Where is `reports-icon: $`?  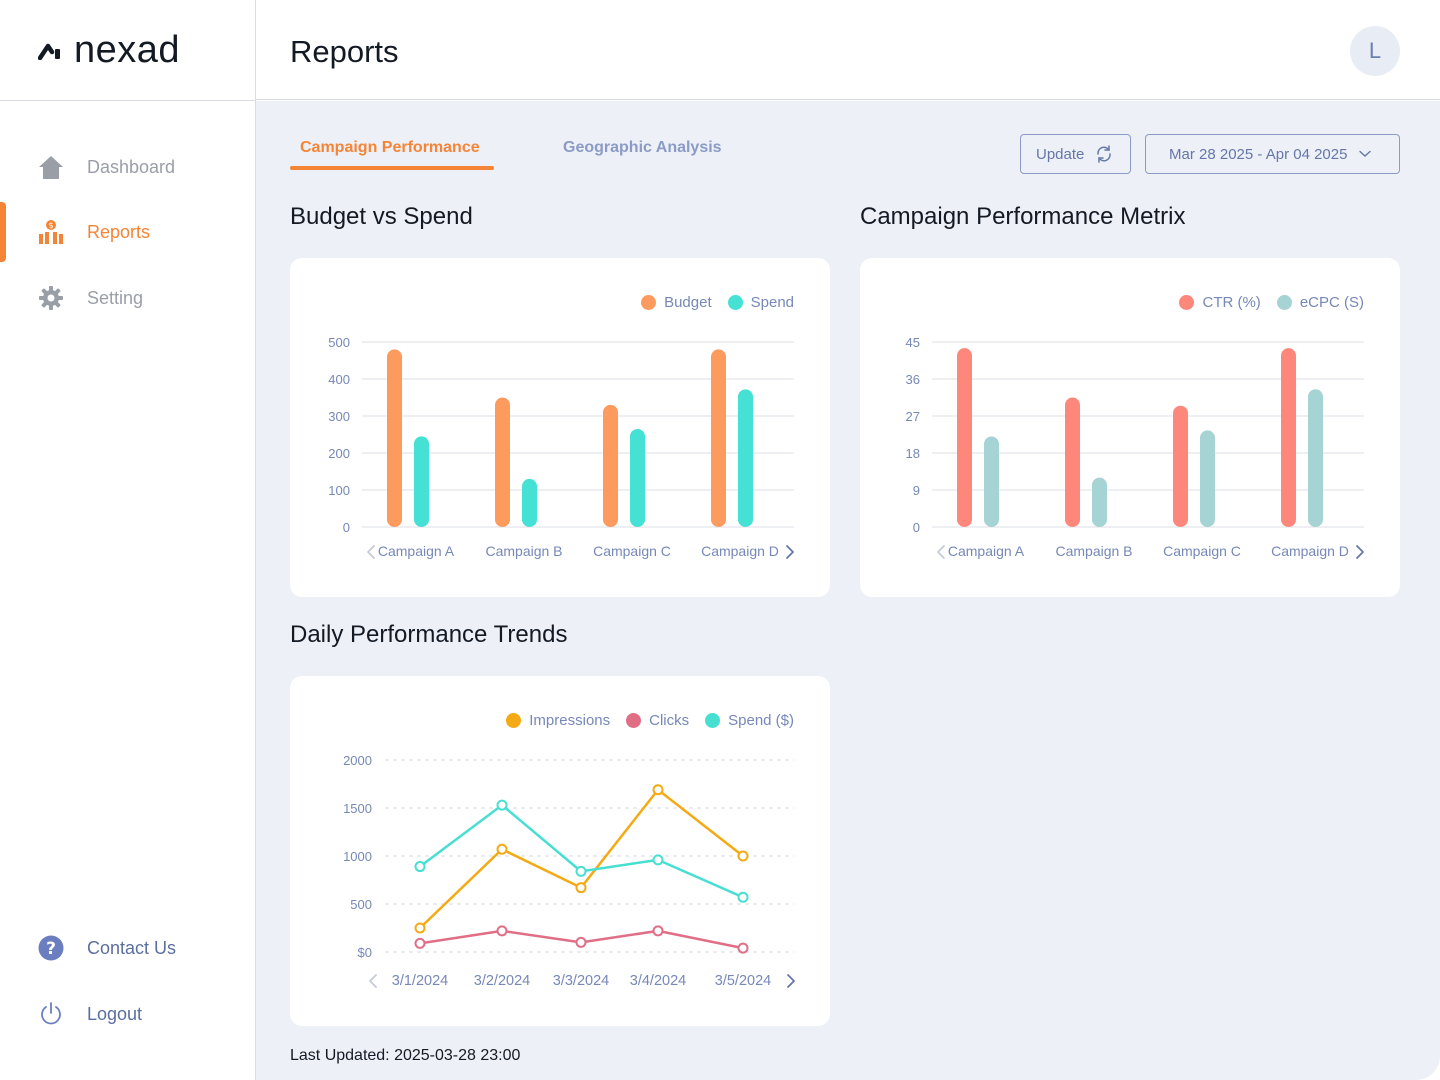 reports-icon: $ is located at coordinates (51, 232).